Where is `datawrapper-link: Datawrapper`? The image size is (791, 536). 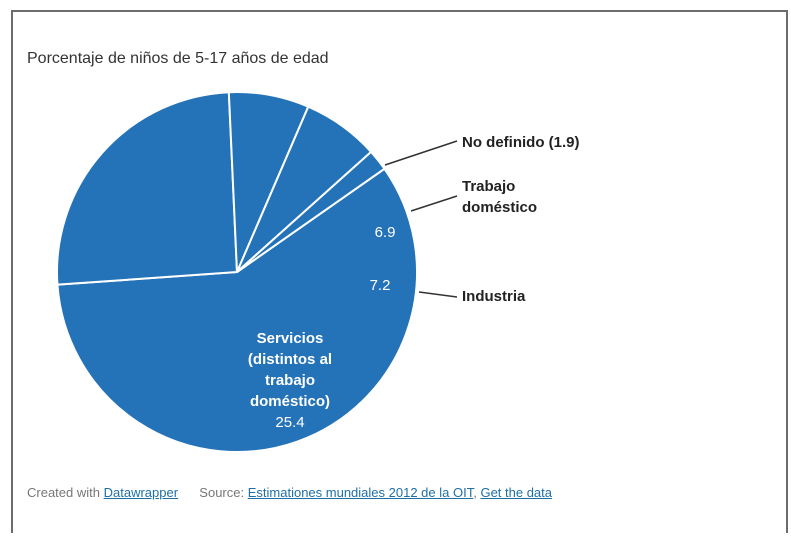
datawrapper-link: Datawrapper is located at coordinates (141, 492).